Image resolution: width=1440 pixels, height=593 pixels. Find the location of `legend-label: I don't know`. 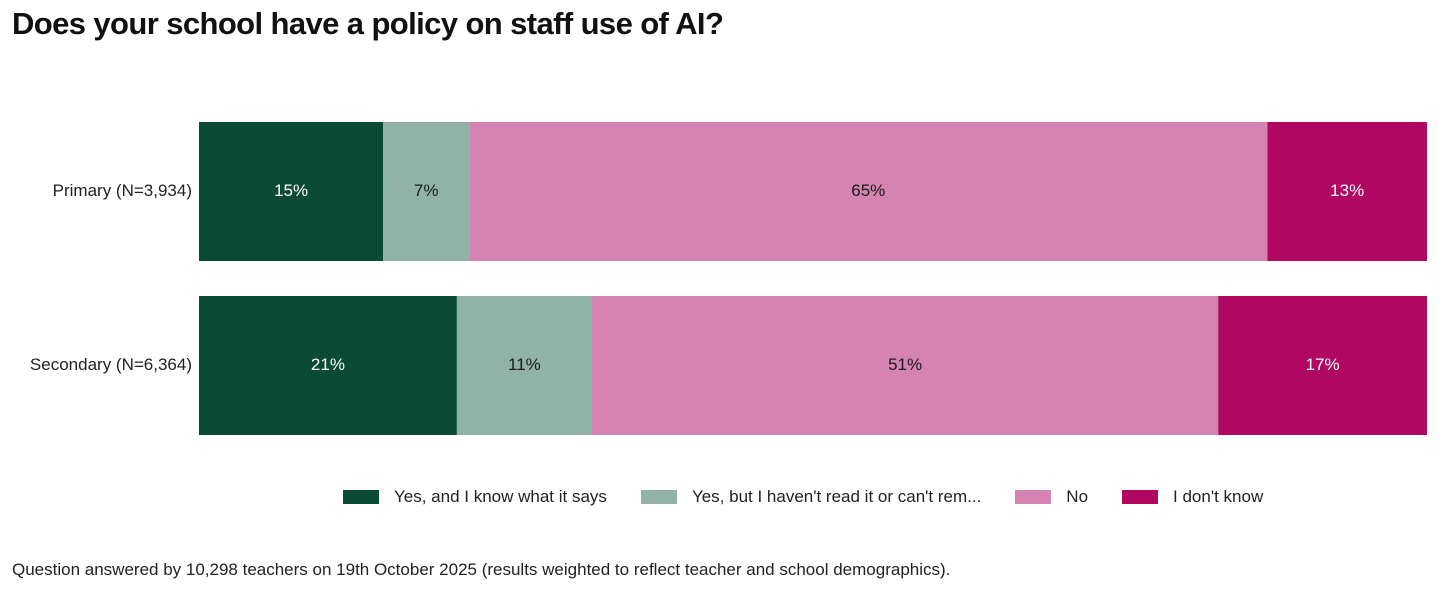

legend-label: I don't know is located at coordinates (1218, 496).